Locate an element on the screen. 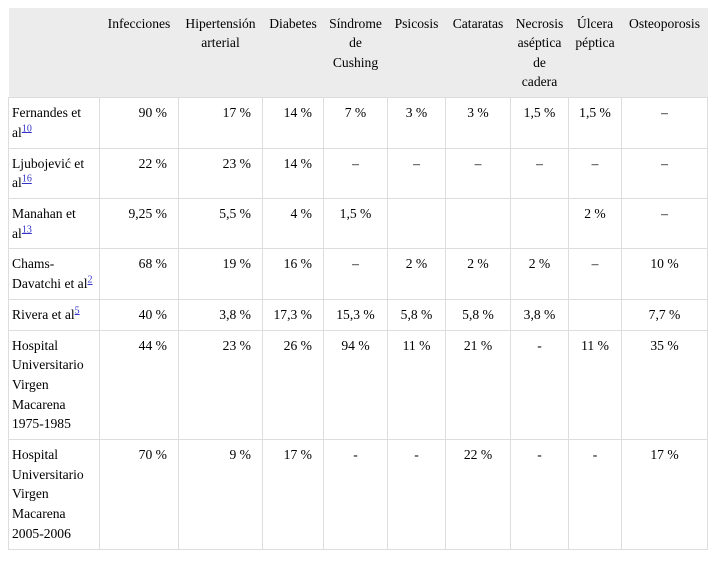  reference-link: 16 is located at coordinates (26, 179).